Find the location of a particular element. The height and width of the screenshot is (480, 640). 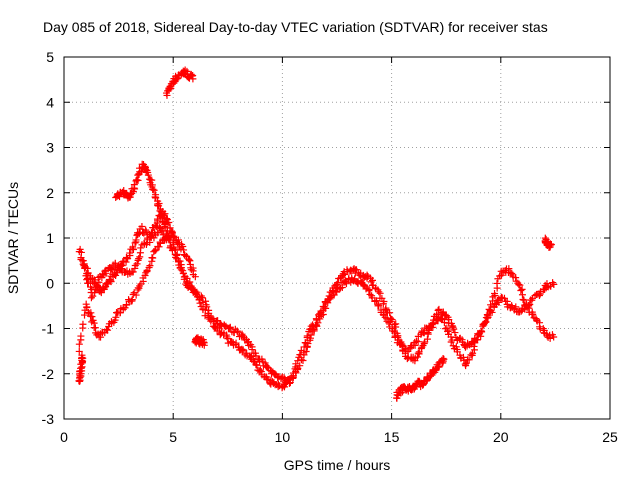

y-tick-label: 2 is located at coordinates (50, 193).